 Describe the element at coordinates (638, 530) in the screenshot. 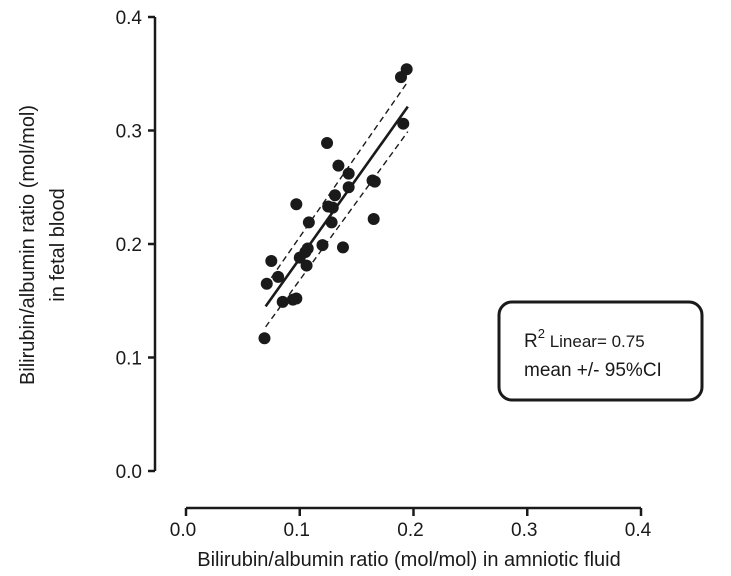

I see `x-tick-label: 0.4` at that location.